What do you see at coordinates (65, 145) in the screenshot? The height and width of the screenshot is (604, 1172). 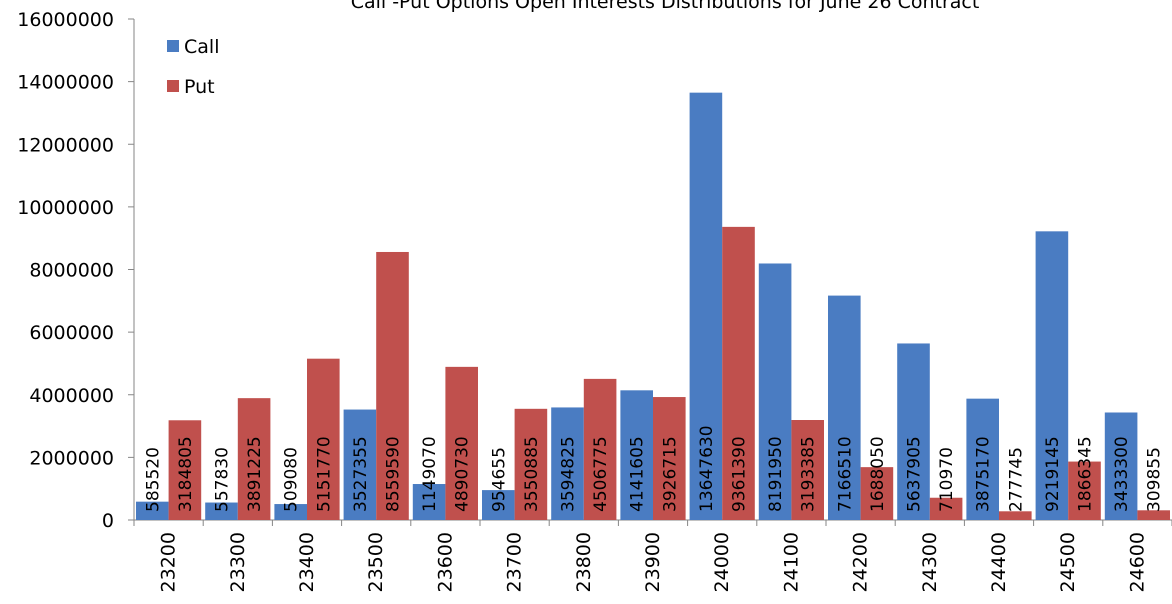 I see `y-tick-label: 12000000` at bounding box center [65, 145].